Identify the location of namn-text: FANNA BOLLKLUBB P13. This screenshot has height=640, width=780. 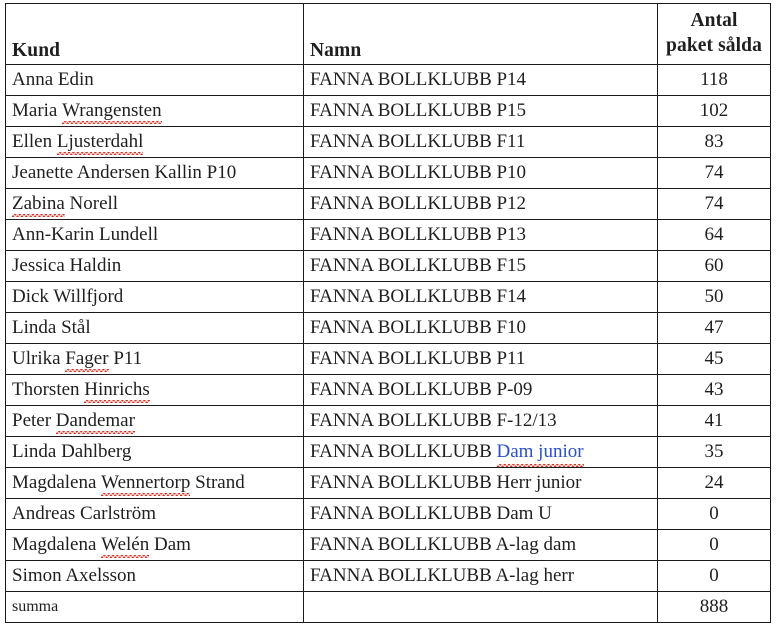
(418, 235).